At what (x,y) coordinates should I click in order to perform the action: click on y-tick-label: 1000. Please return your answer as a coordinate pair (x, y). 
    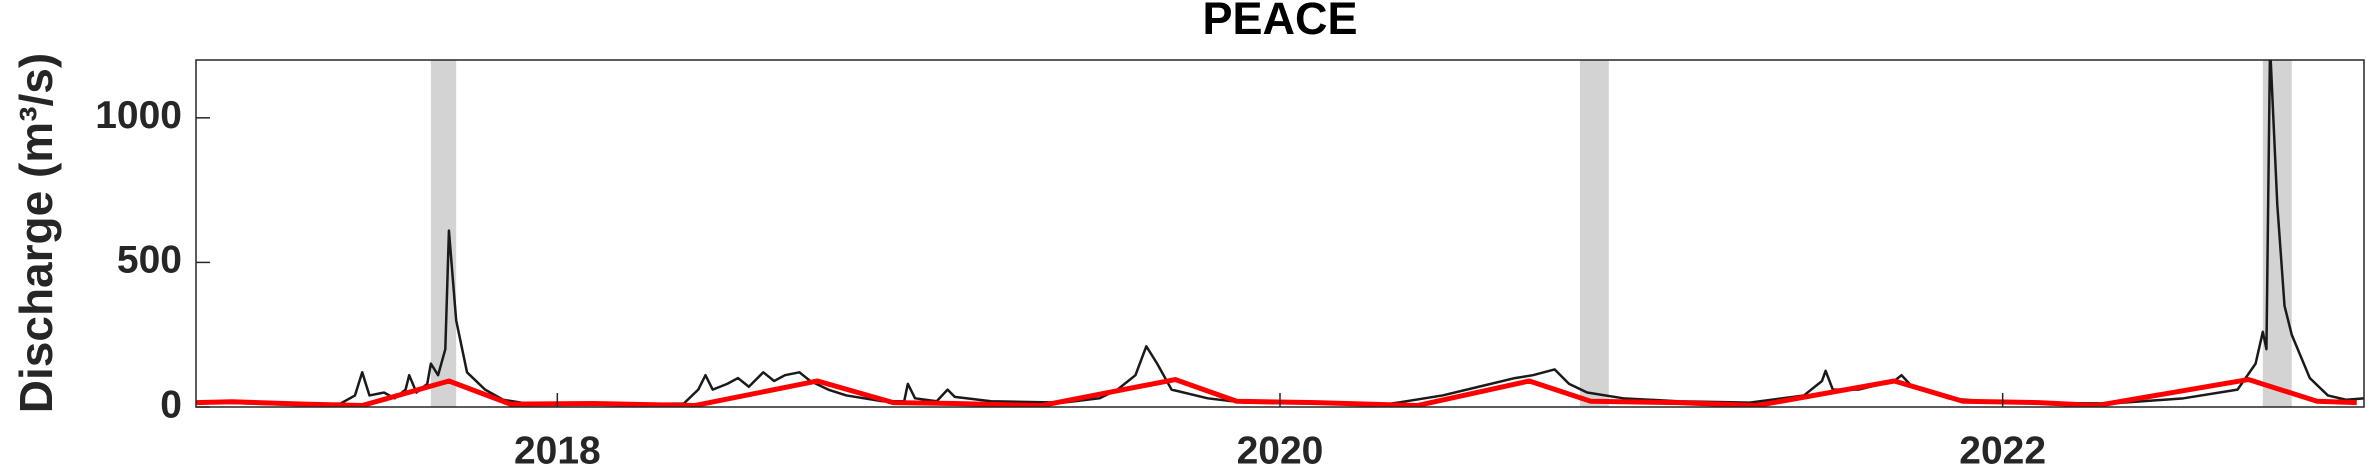
    Looking at the image, I should click on (138, 115).